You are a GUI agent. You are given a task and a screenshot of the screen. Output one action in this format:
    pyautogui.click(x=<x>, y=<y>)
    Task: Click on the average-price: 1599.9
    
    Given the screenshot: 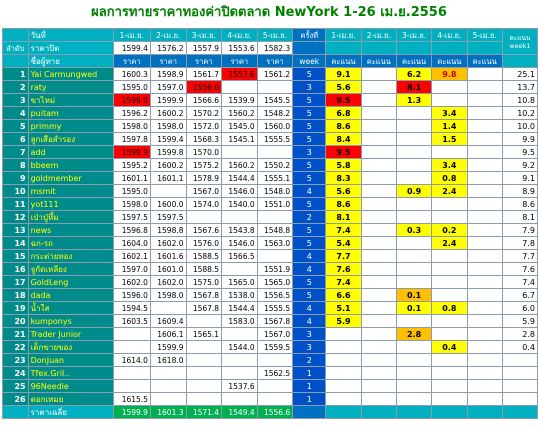 What is the action you would take?
    pyautogui.click(x=131, y=412)
    